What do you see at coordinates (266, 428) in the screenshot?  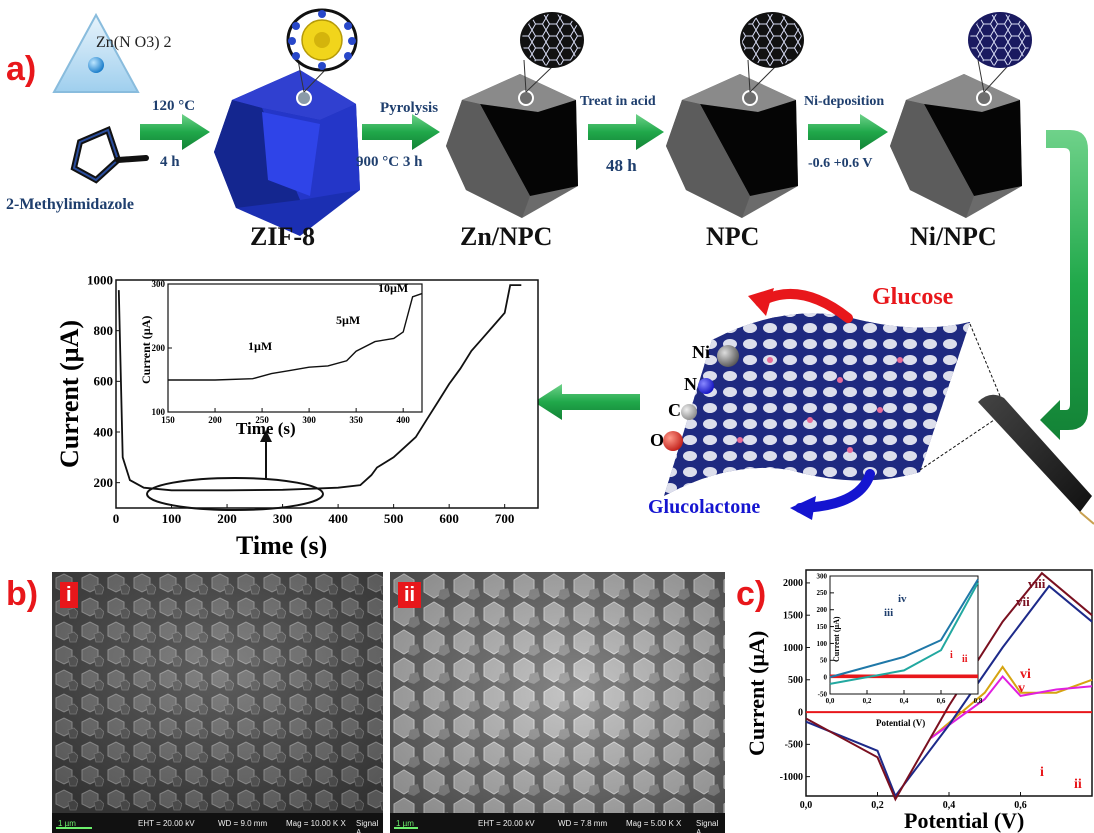 I see `amp-inset-xlabel: Time (s)` at bounding box center [266, 428].